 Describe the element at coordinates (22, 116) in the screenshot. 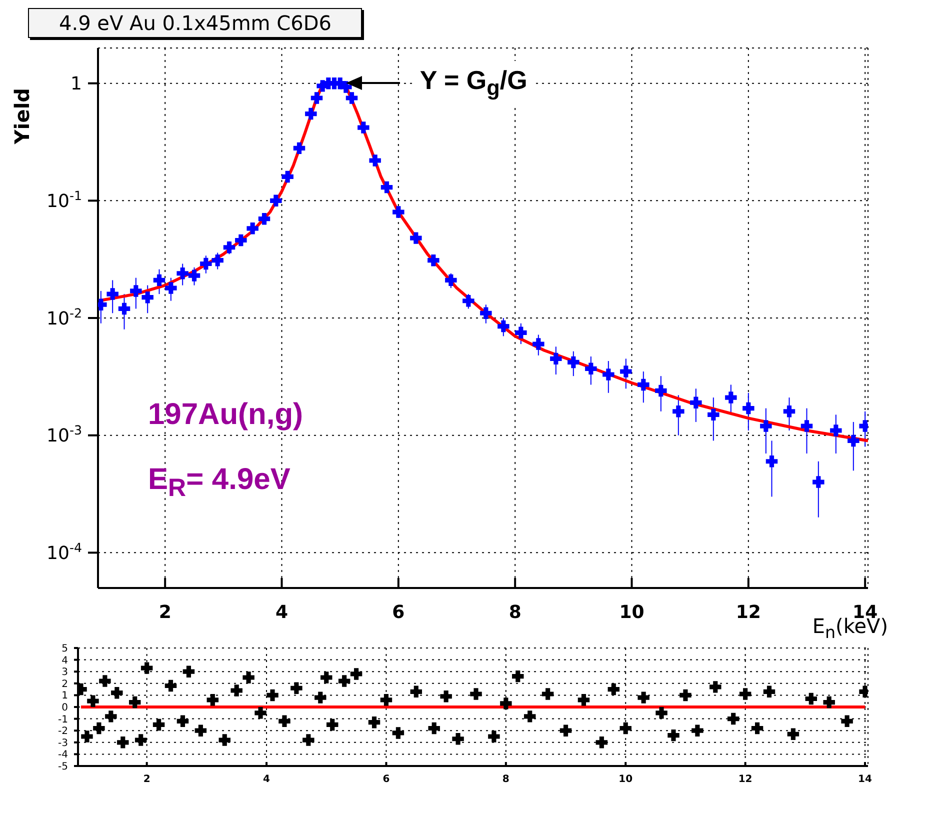

I see `y-axis-title: Yield` at that location.